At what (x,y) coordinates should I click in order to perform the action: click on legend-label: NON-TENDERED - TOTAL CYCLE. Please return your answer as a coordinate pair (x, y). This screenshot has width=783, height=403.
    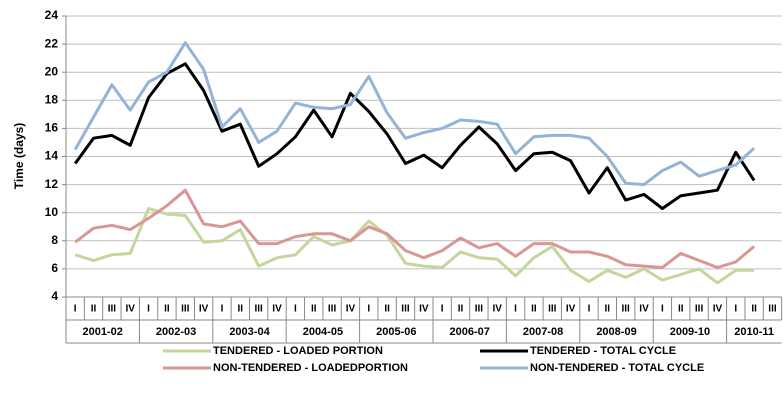
    Looking at the image, I should click on (617, 368).